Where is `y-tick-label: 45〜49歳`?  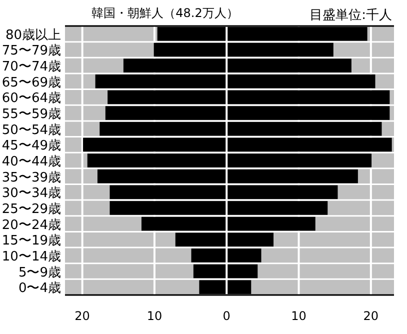
y-tick-label: 45〜49歳 is located at coordinates (31, 146).